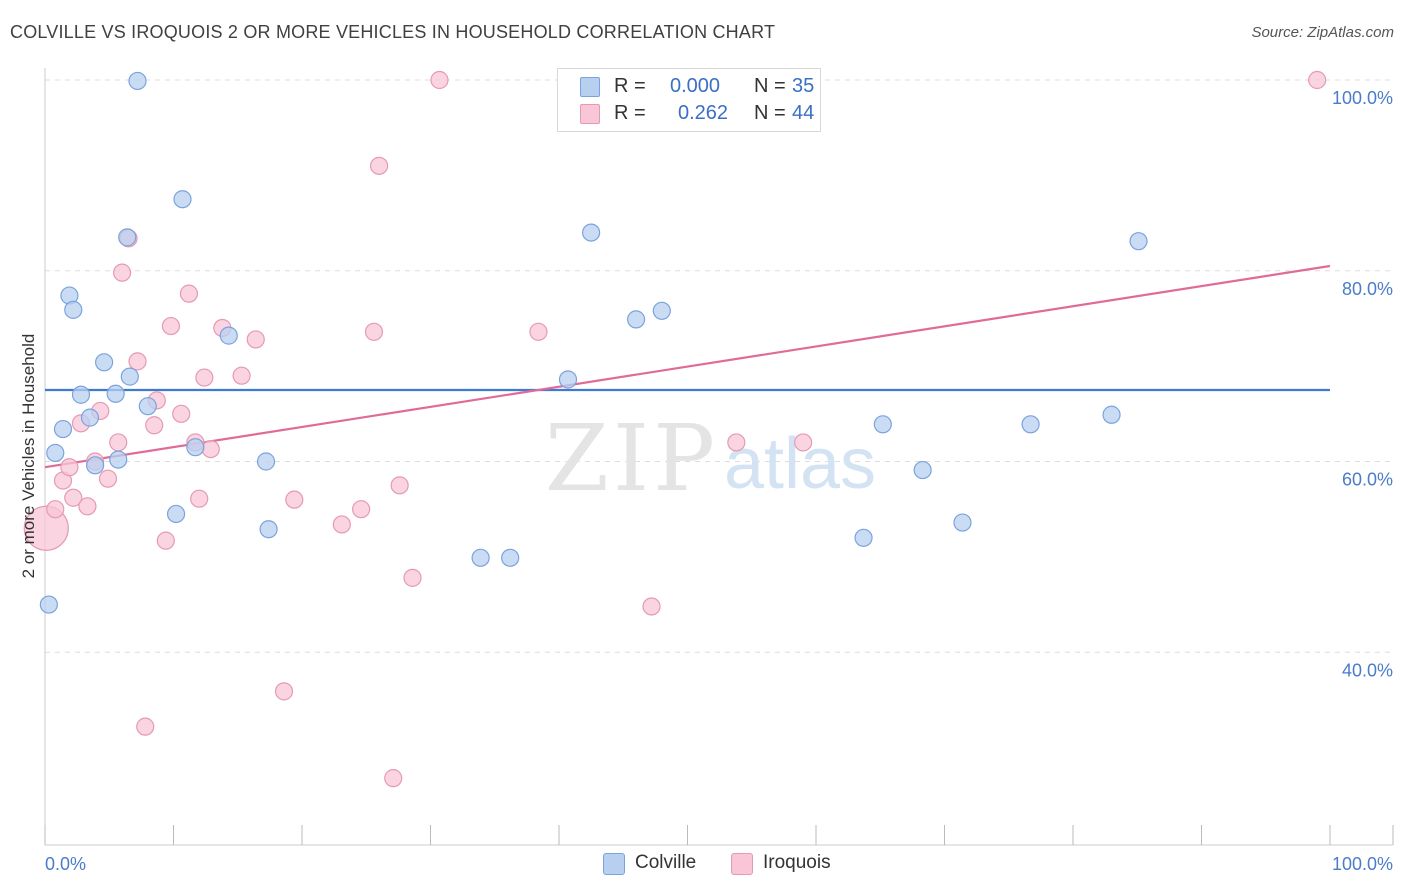 This screenshot has width=1406, height=892. I want to click on legend-iroquois-label: Iroquois, so click(797, 862).